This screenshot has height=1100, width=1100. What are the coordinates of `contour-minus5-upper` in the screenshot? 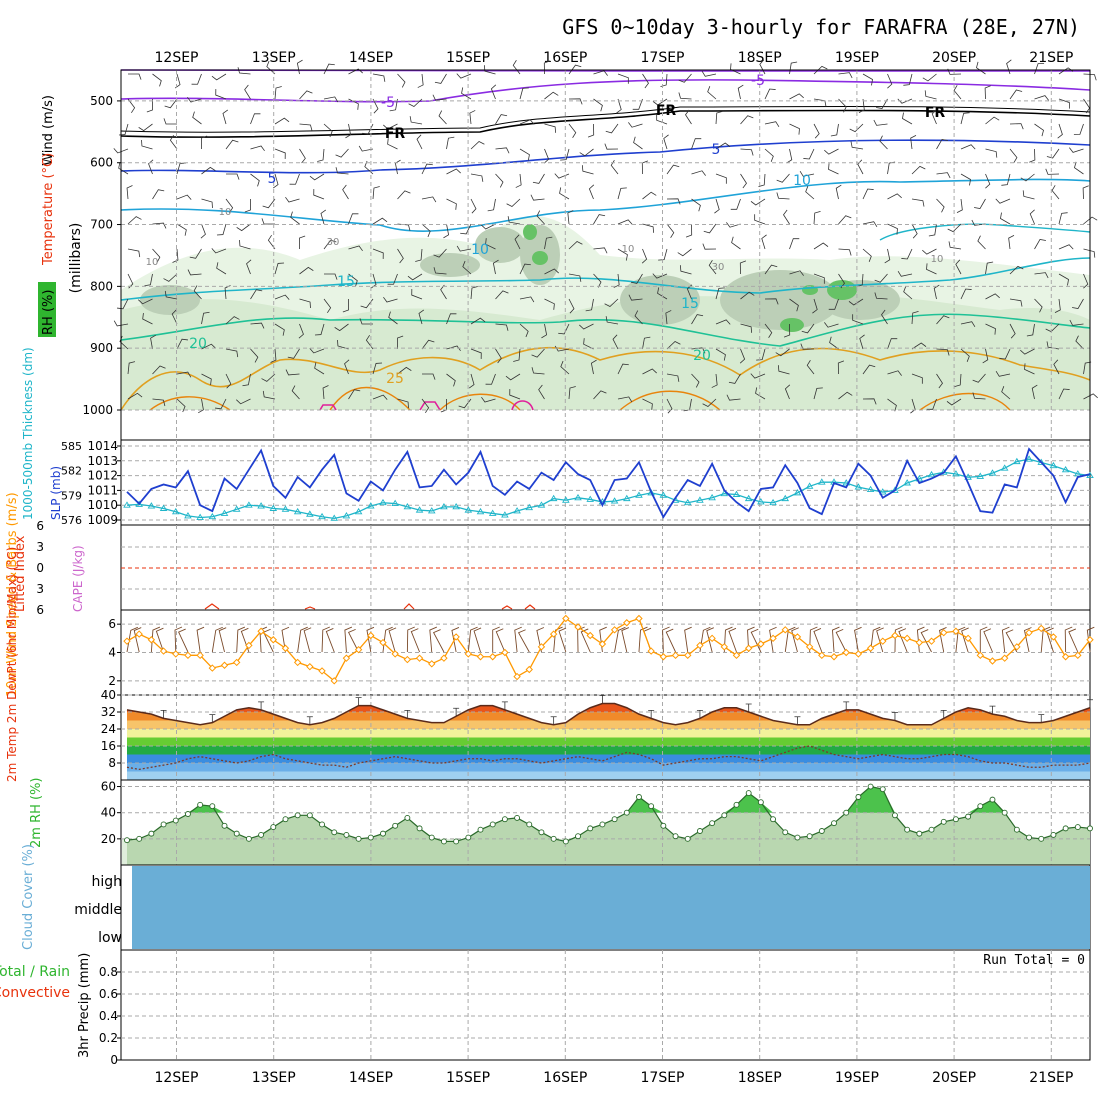 It's located at (605, 71).